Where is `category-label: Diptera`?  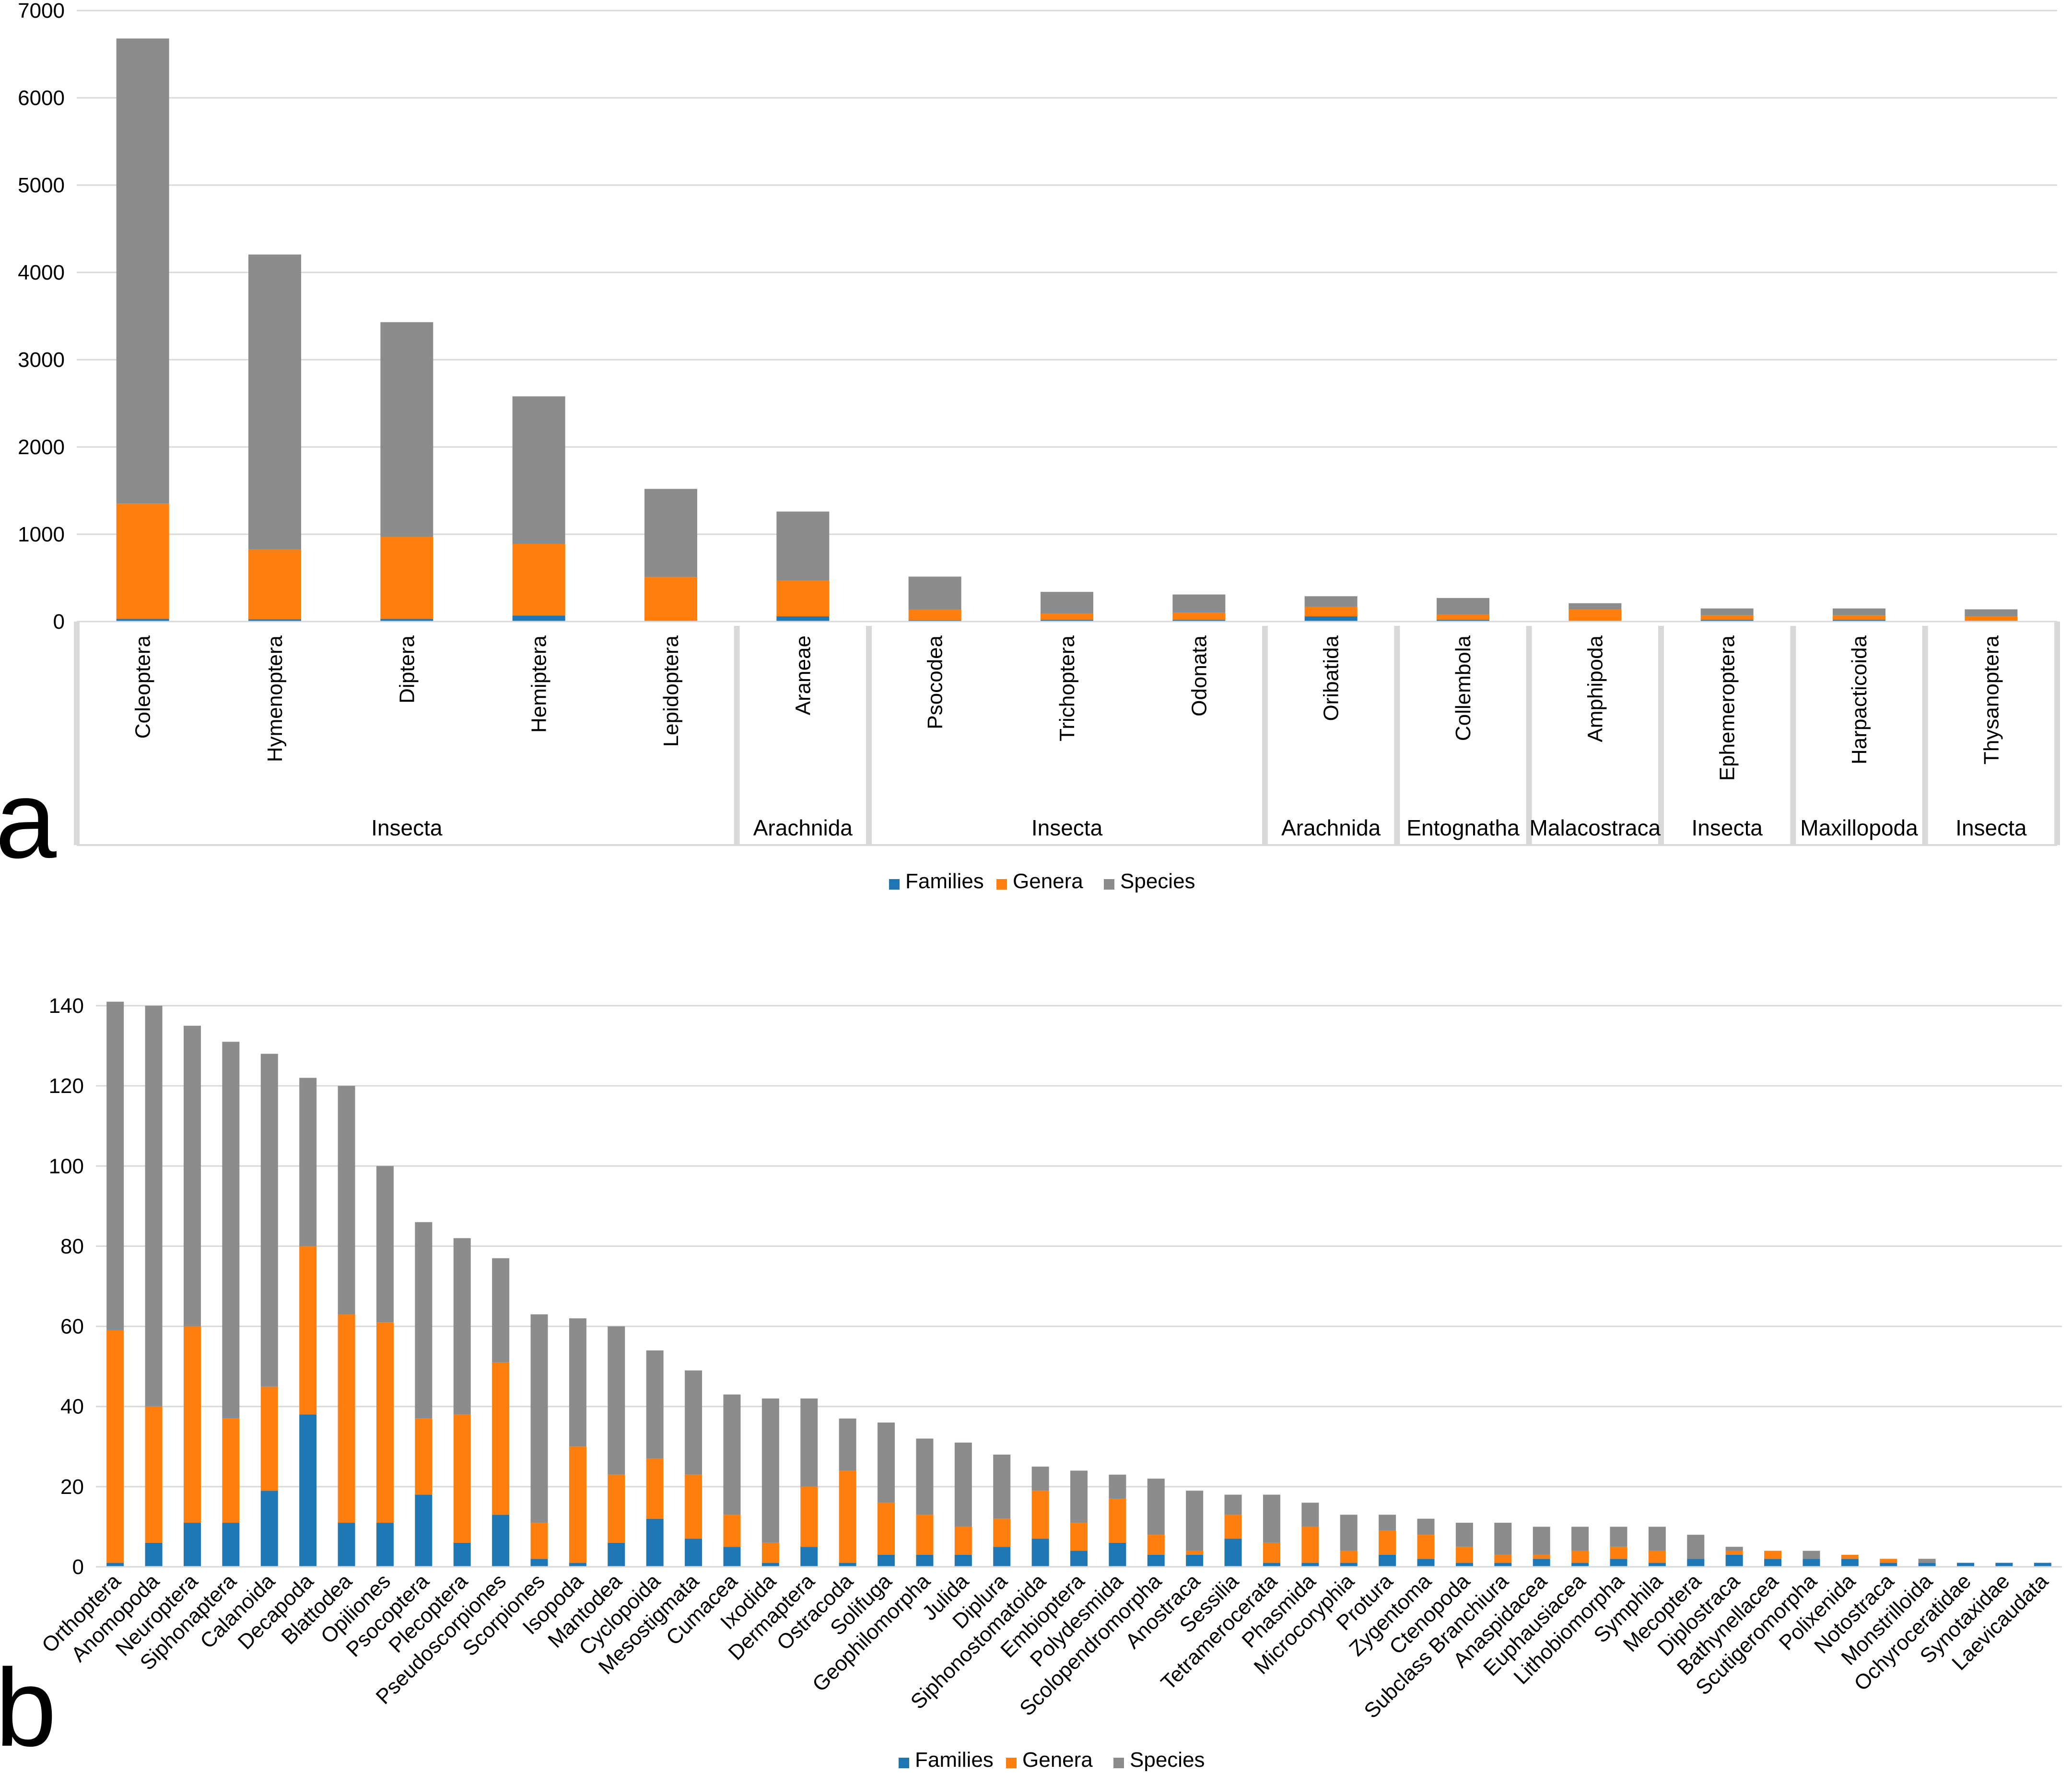 category-label: Diptera is located at coordinates (407, 669).